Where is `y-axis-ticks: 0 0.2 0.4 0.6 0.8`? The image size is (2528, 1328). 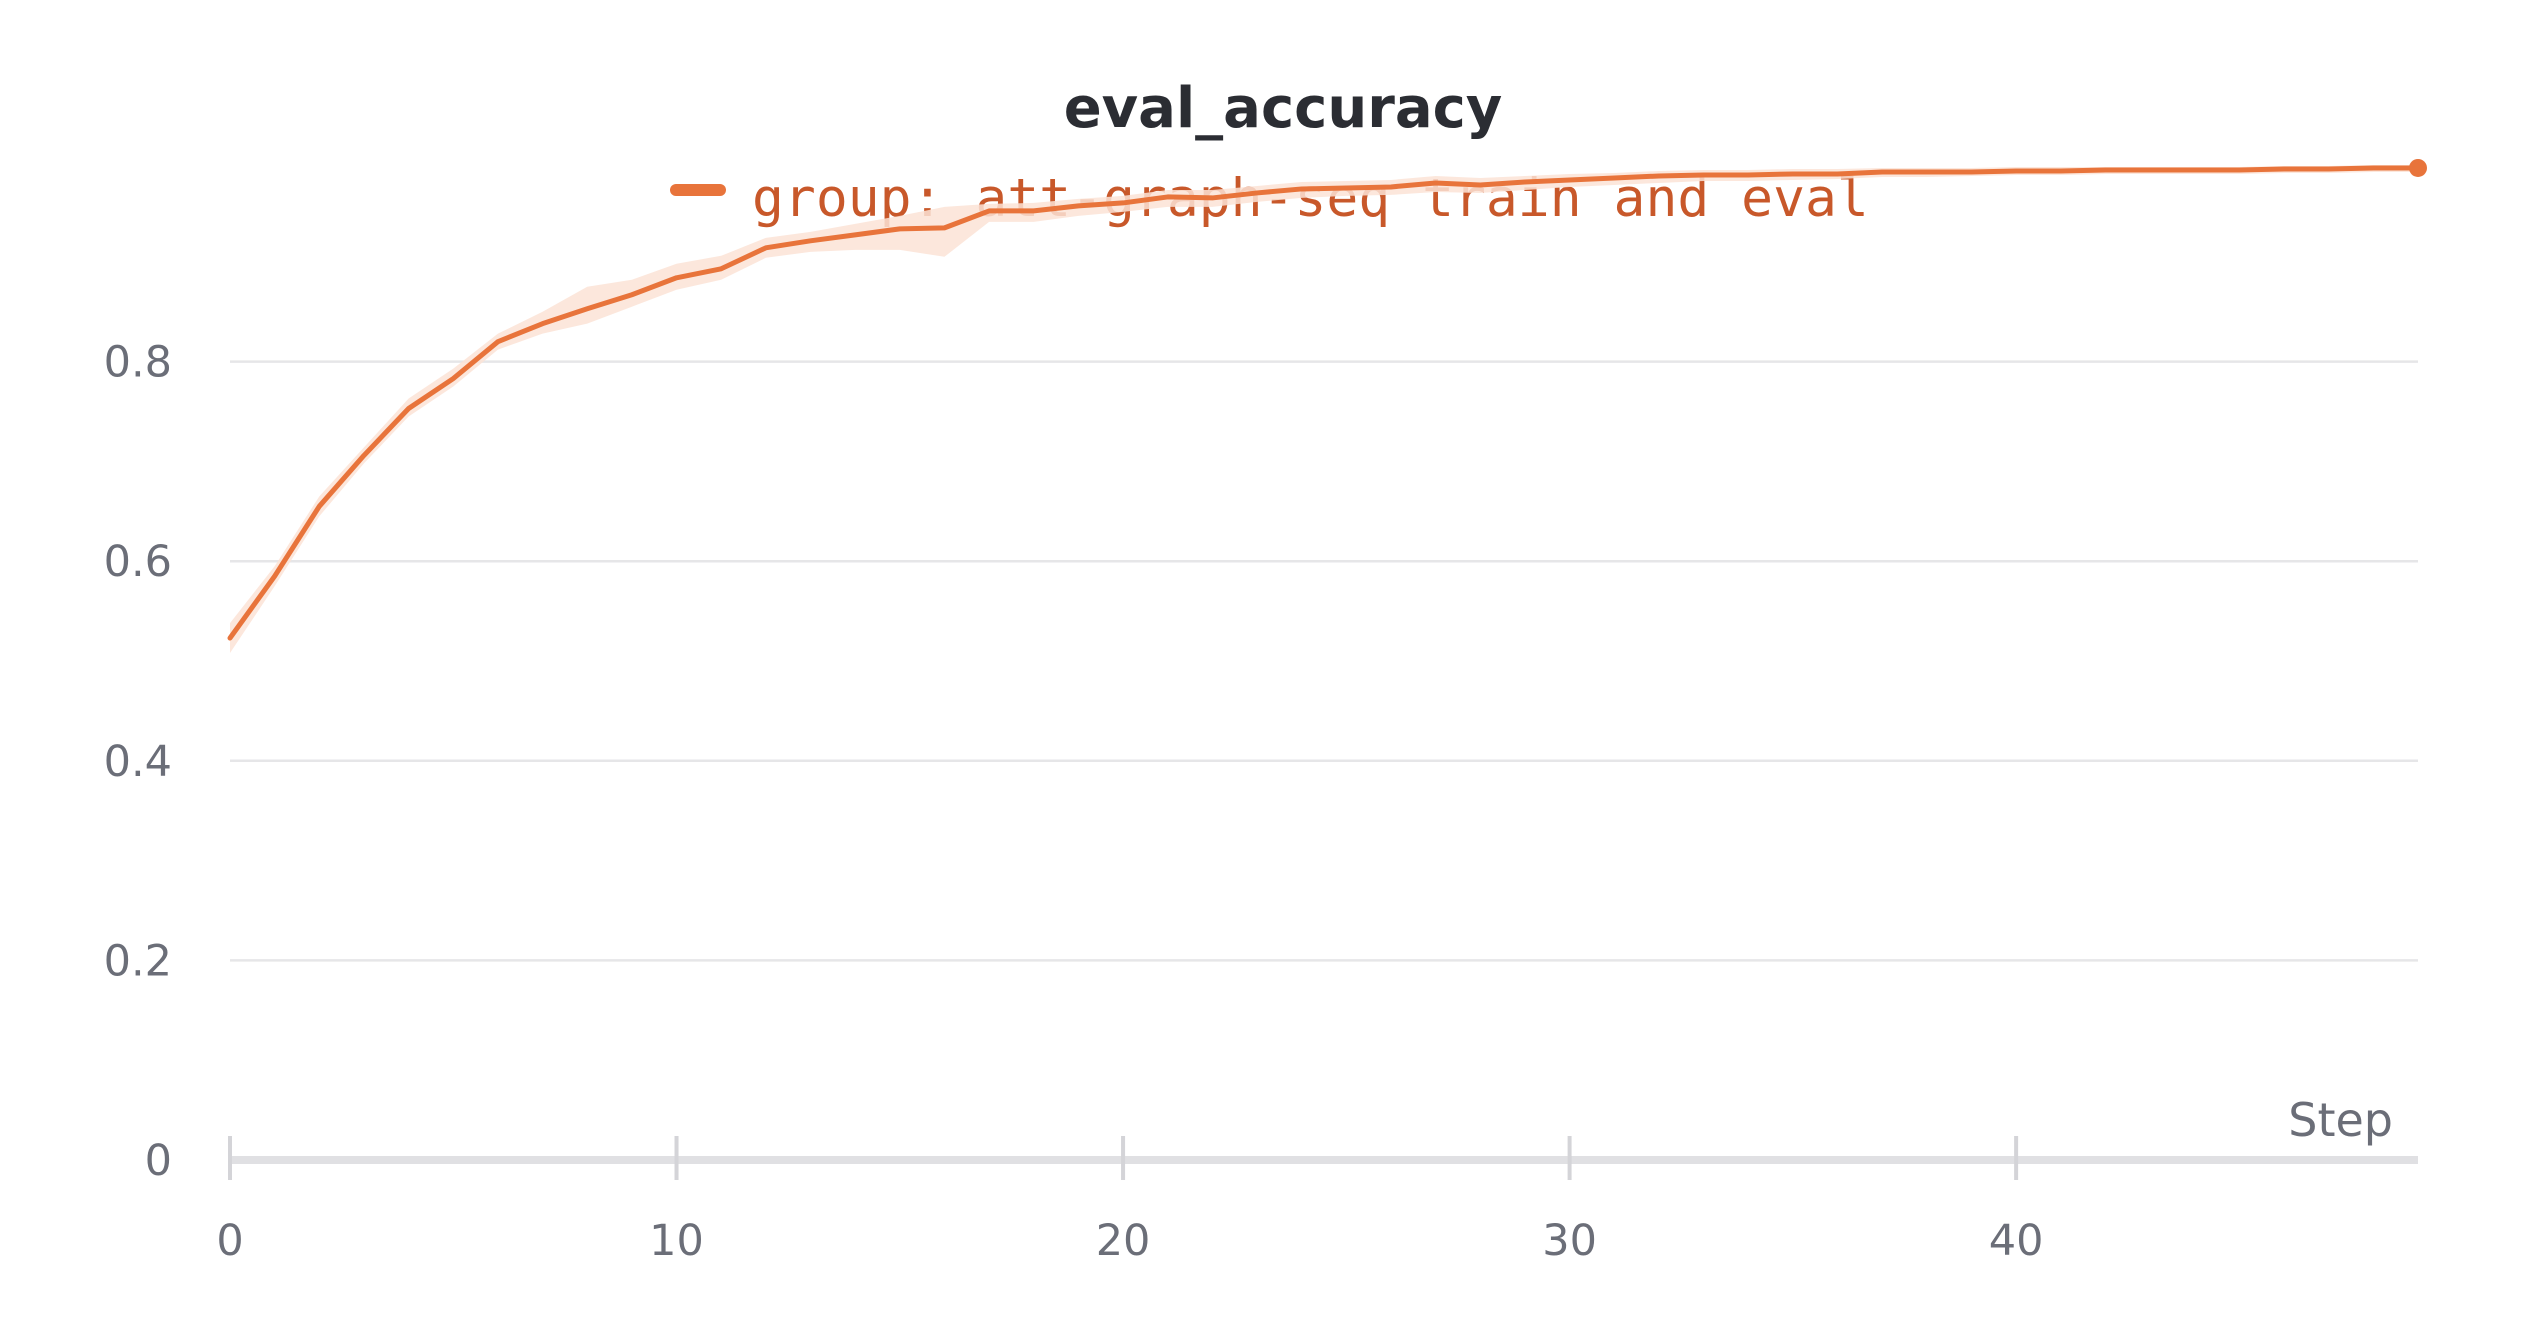 y-axis-ticks: 0 0.2 0.4 0.6 0.8 is located at coordinates (138, 762).